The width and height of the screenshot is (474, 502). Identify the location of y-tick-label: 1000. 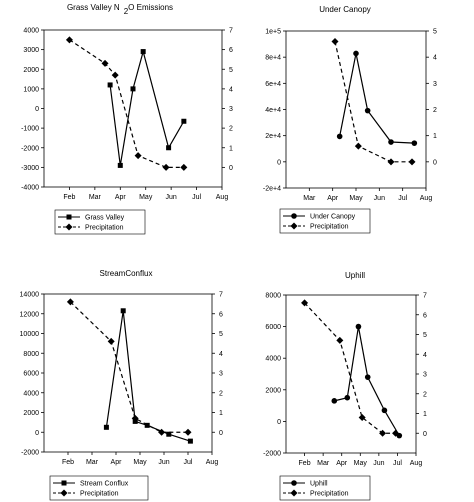
(31, 89).